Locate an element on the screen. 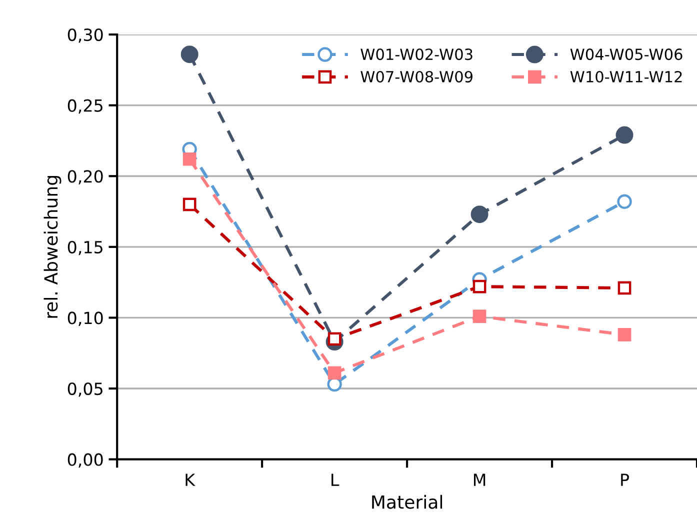 The height and width of the screenshot is (531, 697). y-tick-label: 0,10 is located at coordinates (85, 319).